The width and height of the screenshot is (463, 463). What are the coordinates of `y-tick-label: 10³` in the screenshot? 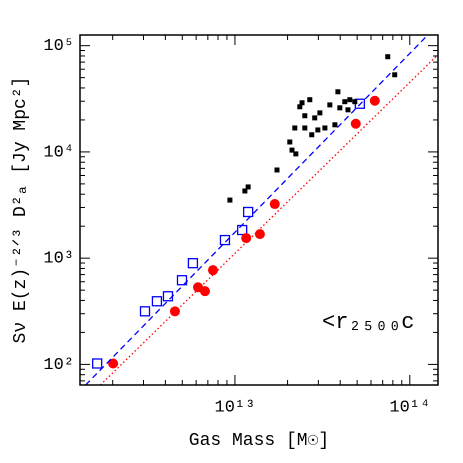 It's located at (58, 259).